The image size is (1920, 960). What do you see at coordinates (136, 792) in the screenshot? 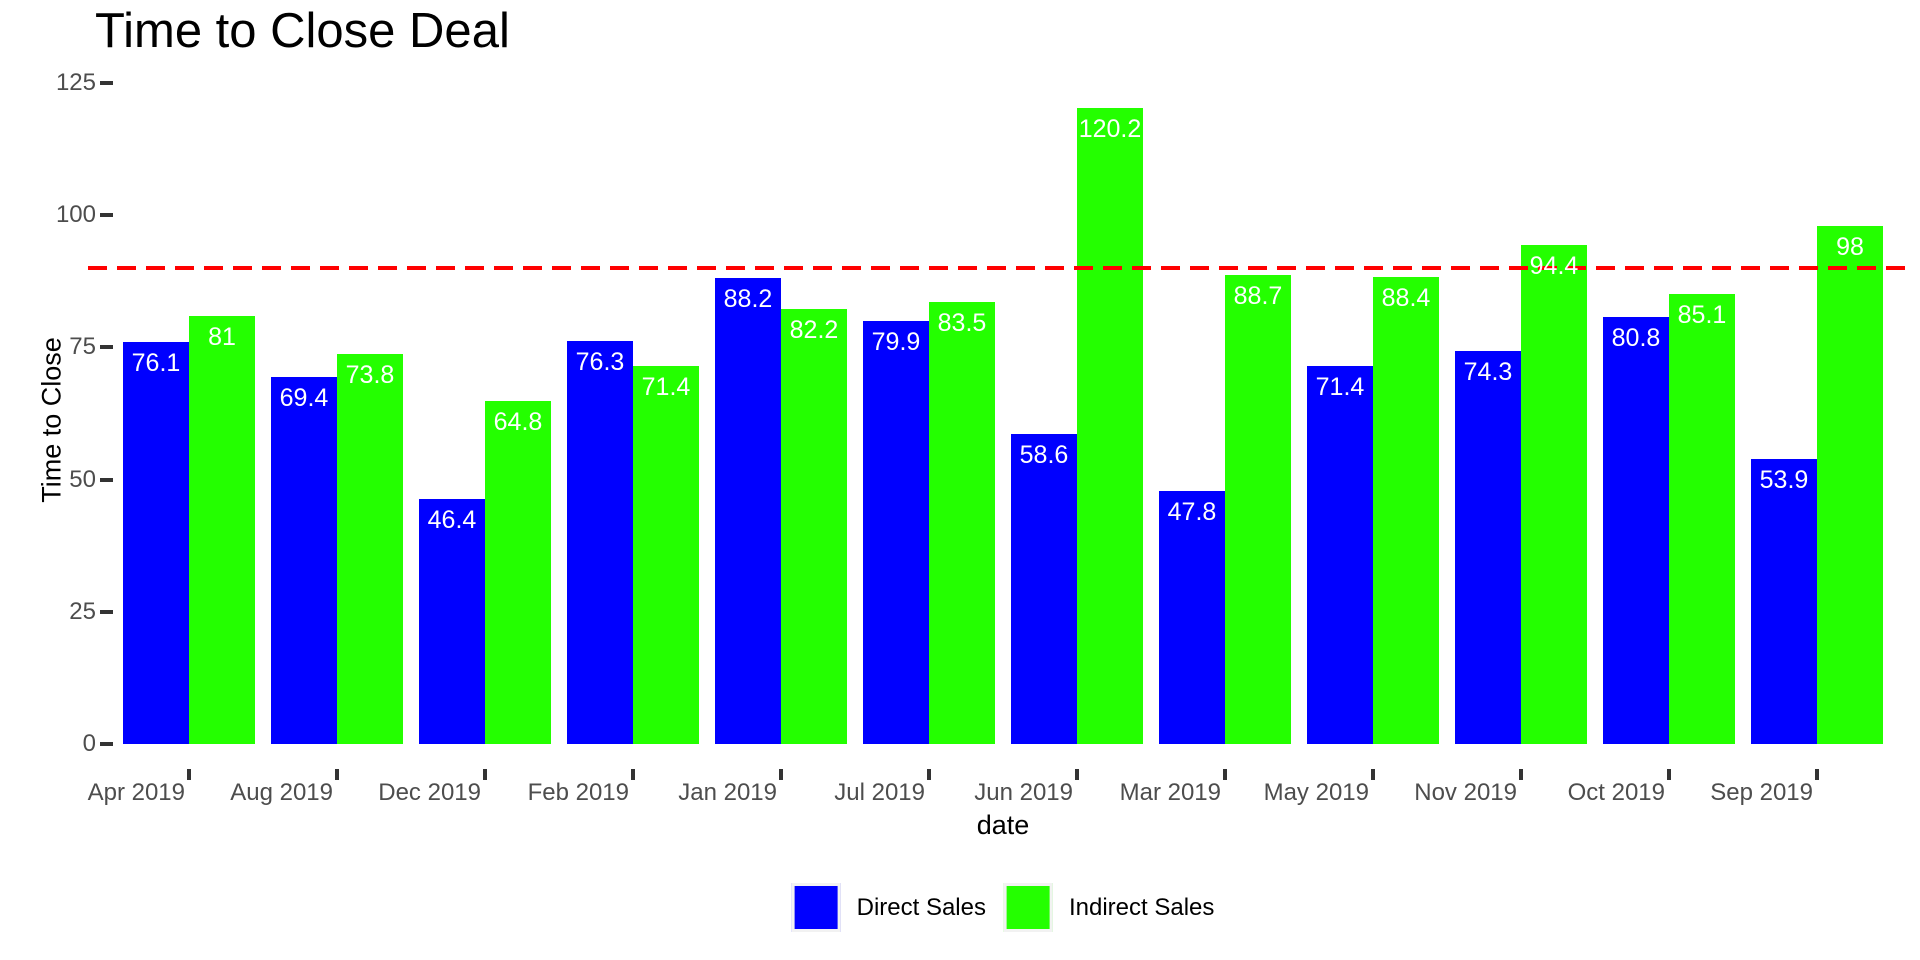
I see `x-tick-label: Apr 2019` at bounding box center [136, 792].